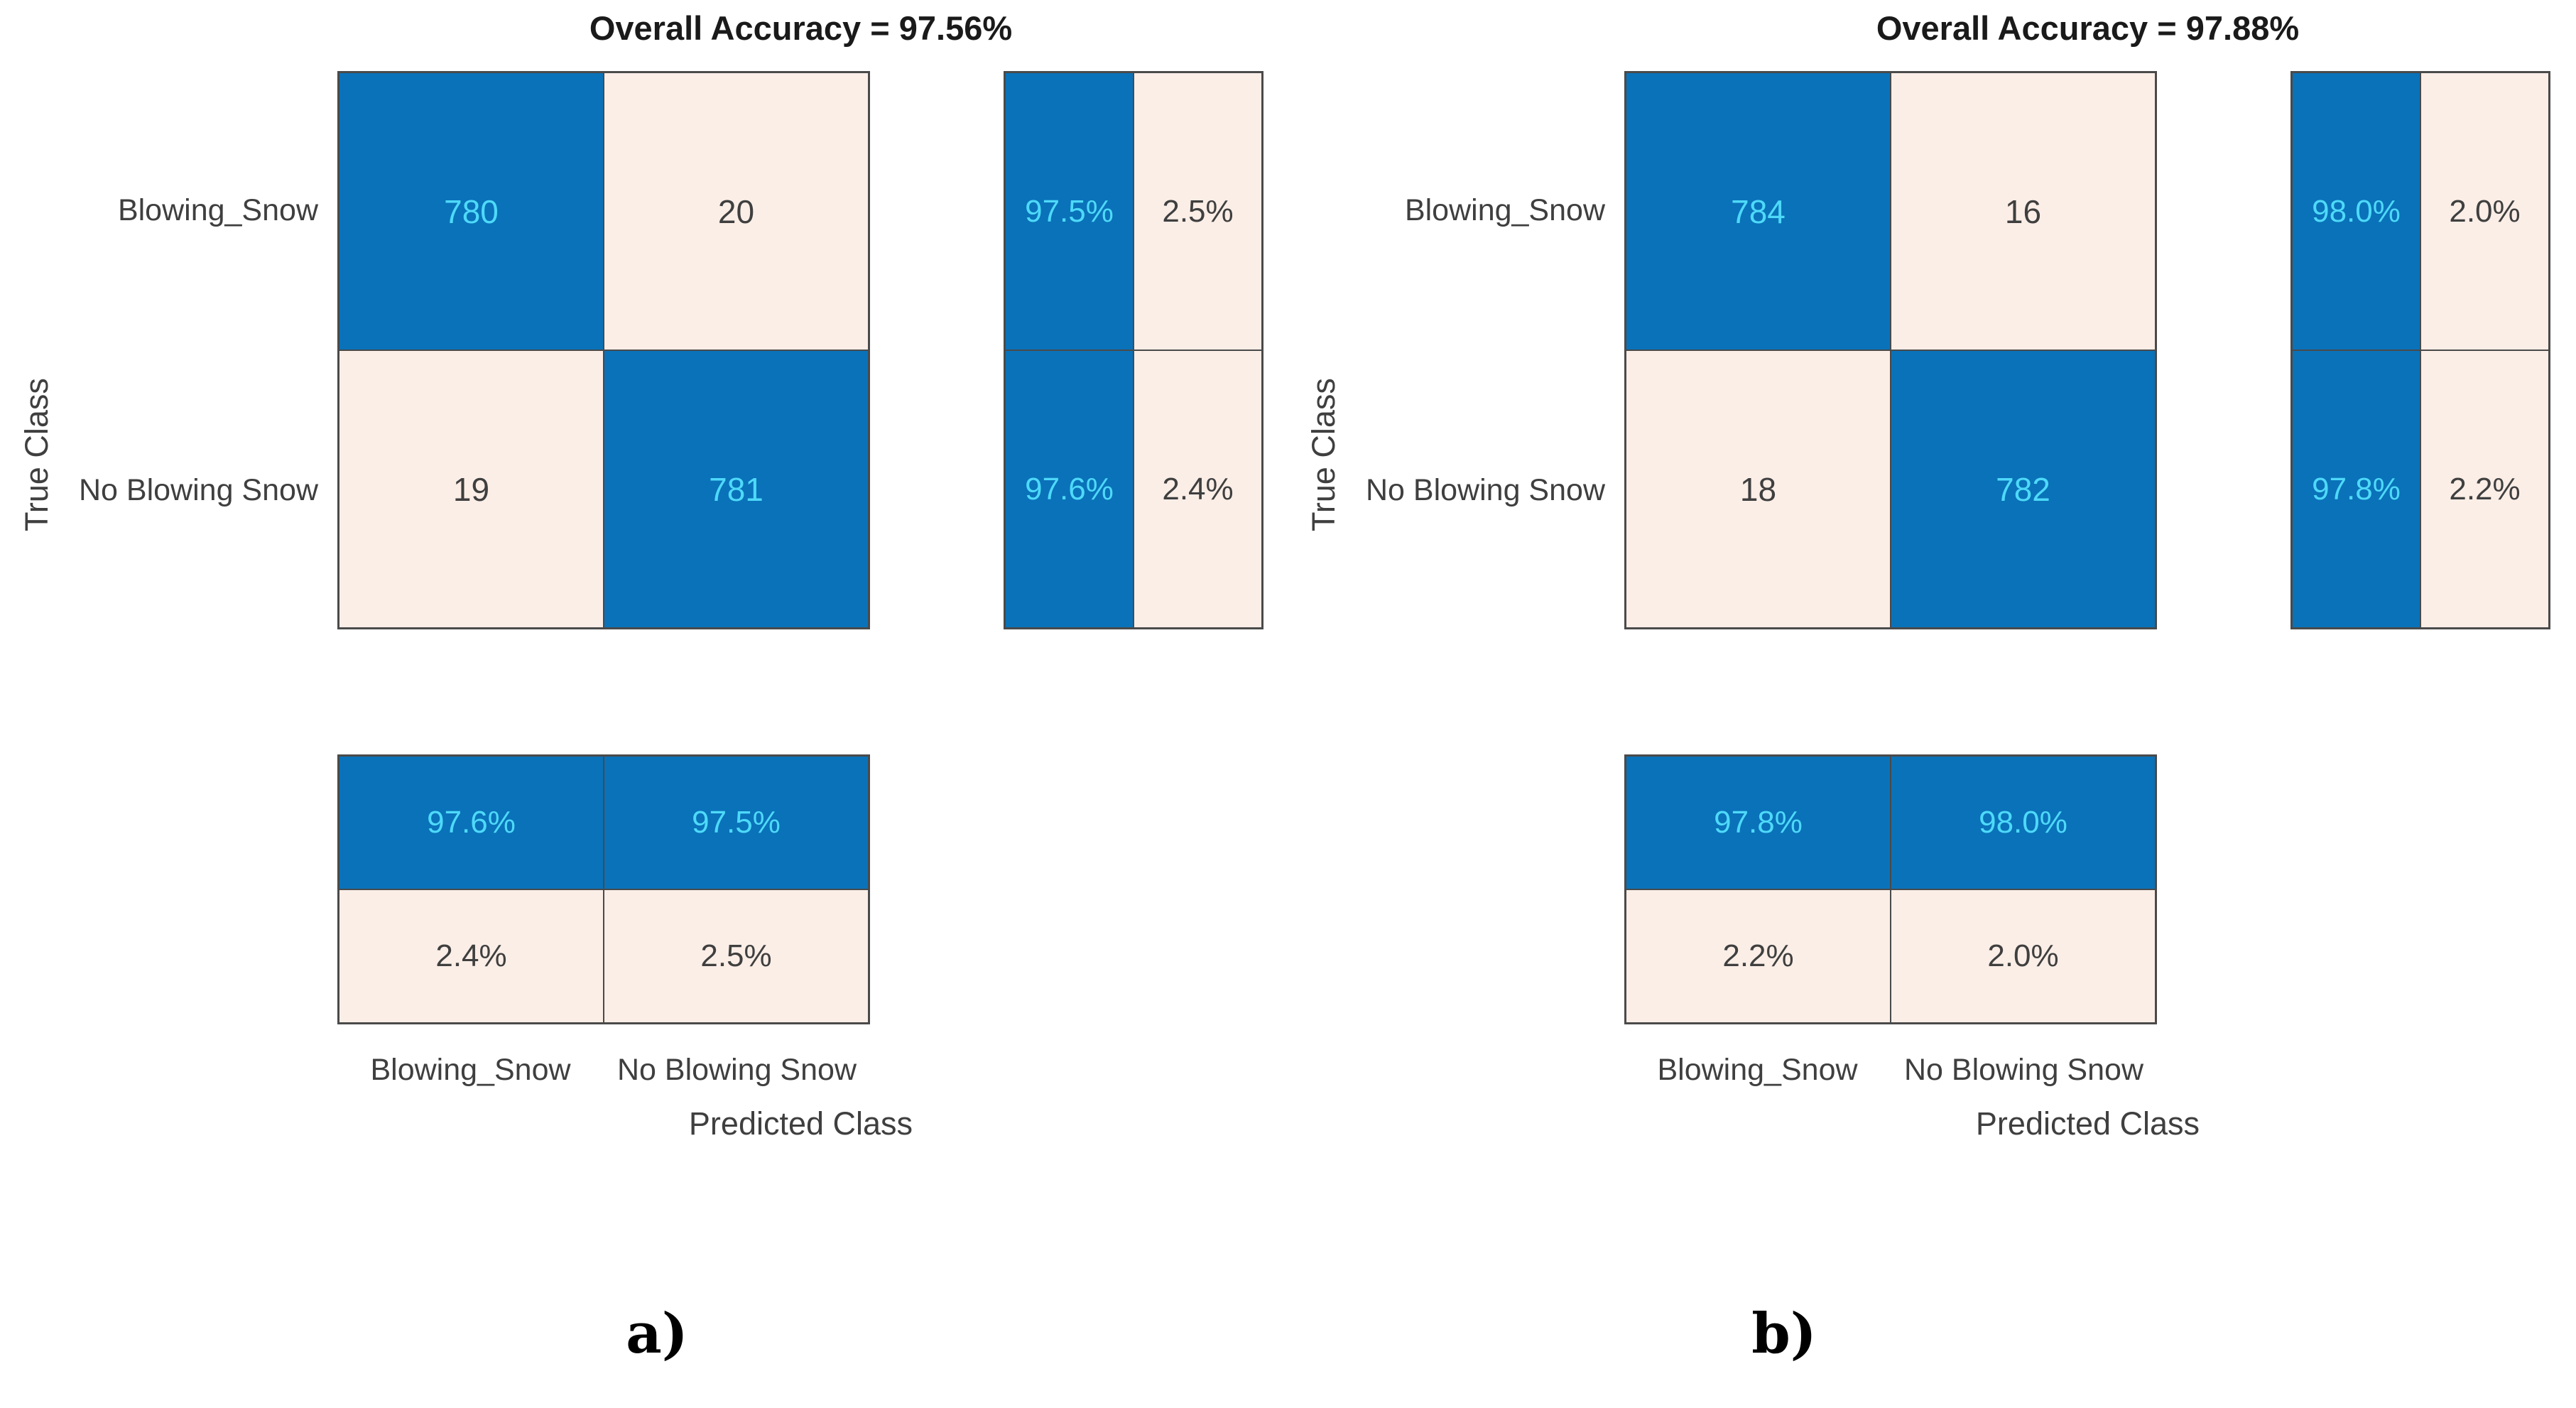  I want to click on chart-b-row-summary: 98.0% 2.0% 97.8% 2.2%, so click(2420, 350).